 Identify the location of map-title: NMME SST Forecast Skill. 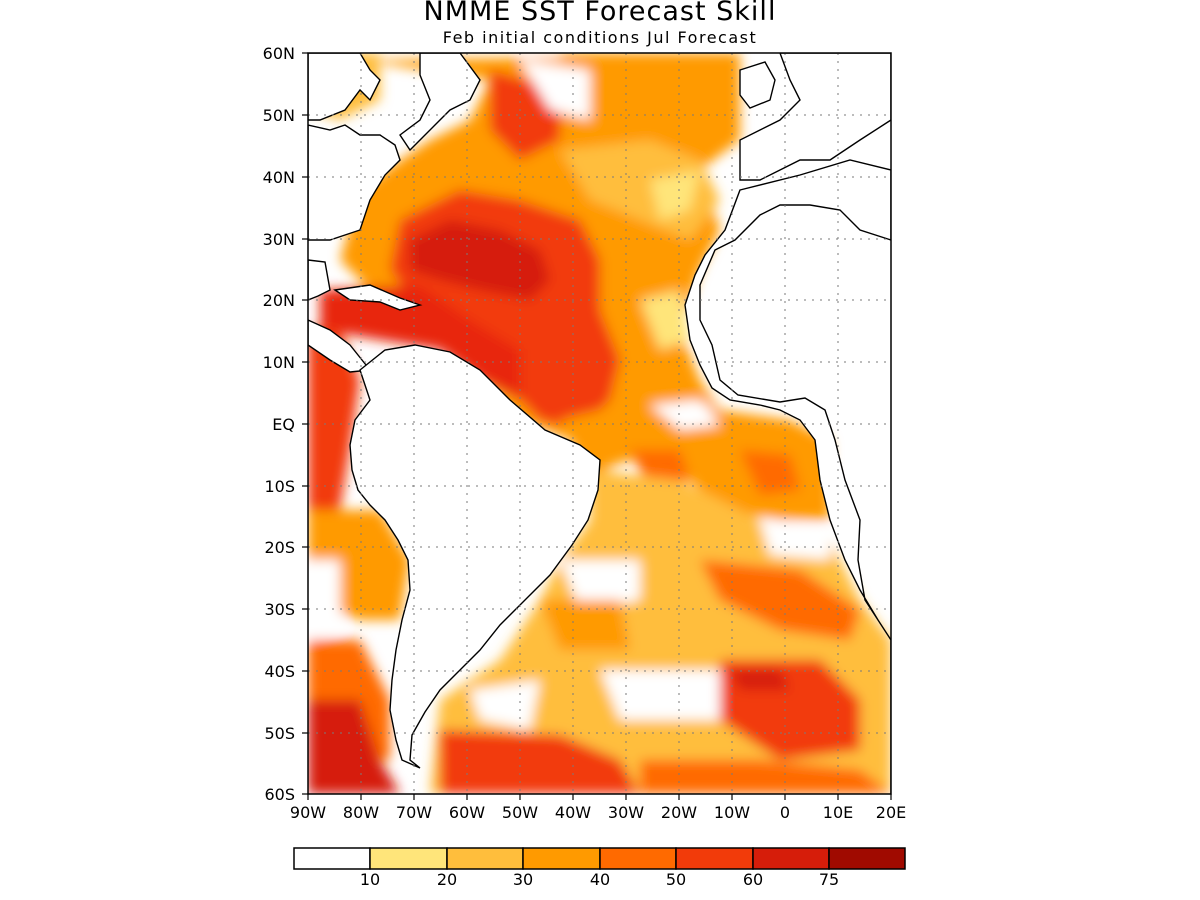
(600, 13).